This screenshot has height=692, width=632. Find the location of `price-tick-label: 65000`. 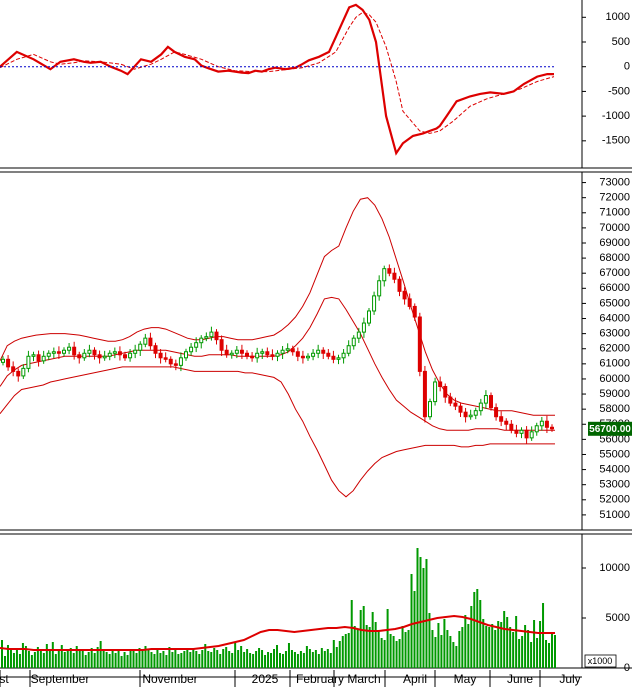

price-tick-label: 65000 is located at coordinates (614, 303).